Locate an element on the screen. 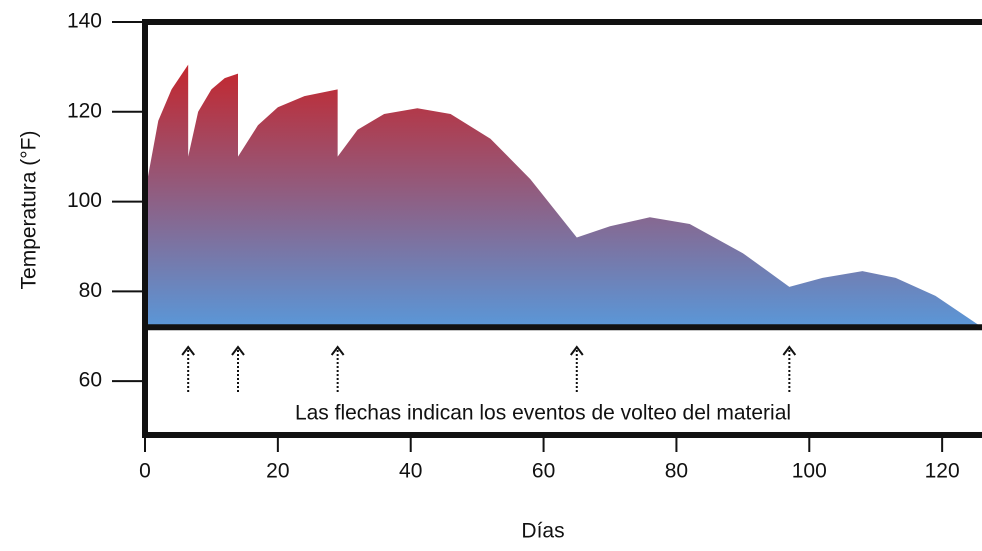 Image resolution: width=982 pixels, height=551 pixels. y-tick-label: 60 is located at coordinates (90, 380).